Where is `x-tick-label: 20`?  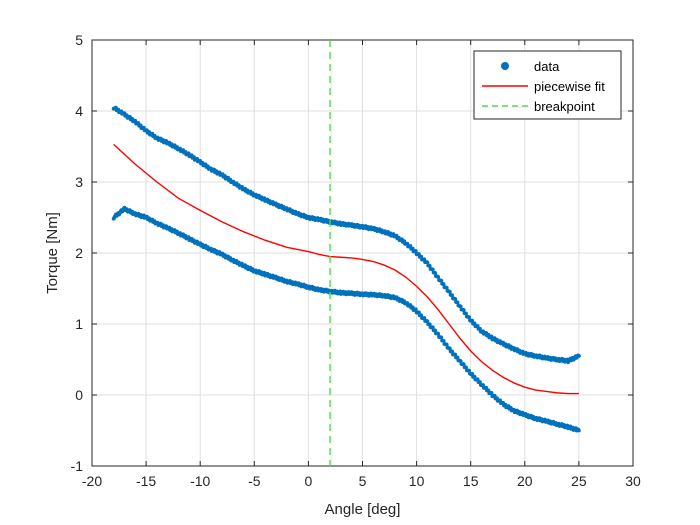
x-tick-label: 20 is located at coordinates (525, 481).